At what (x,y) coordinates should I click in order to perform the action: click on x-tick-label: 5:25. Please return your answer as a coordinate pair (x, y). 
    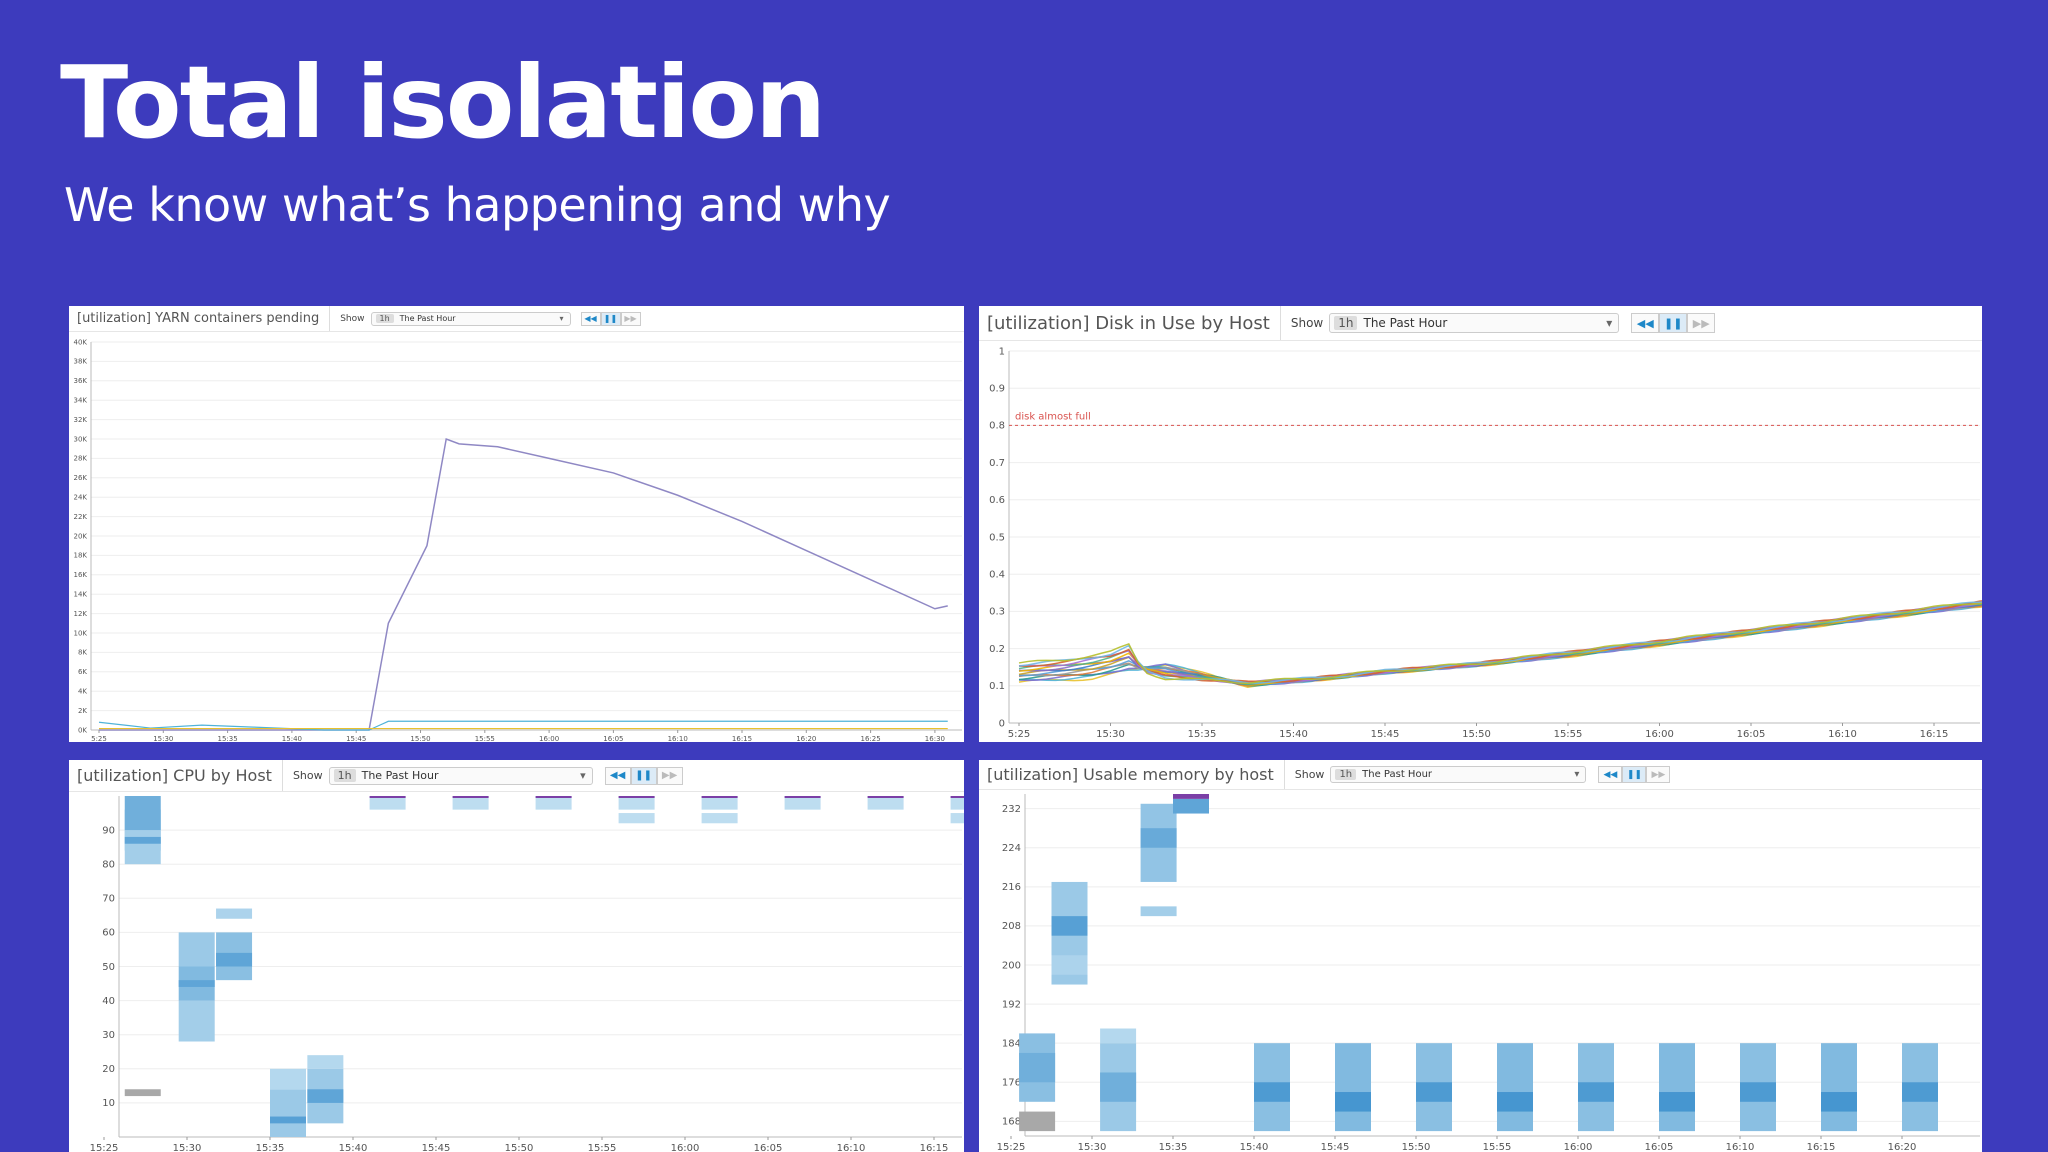
    Looking at the image, I should click on (99, 738).